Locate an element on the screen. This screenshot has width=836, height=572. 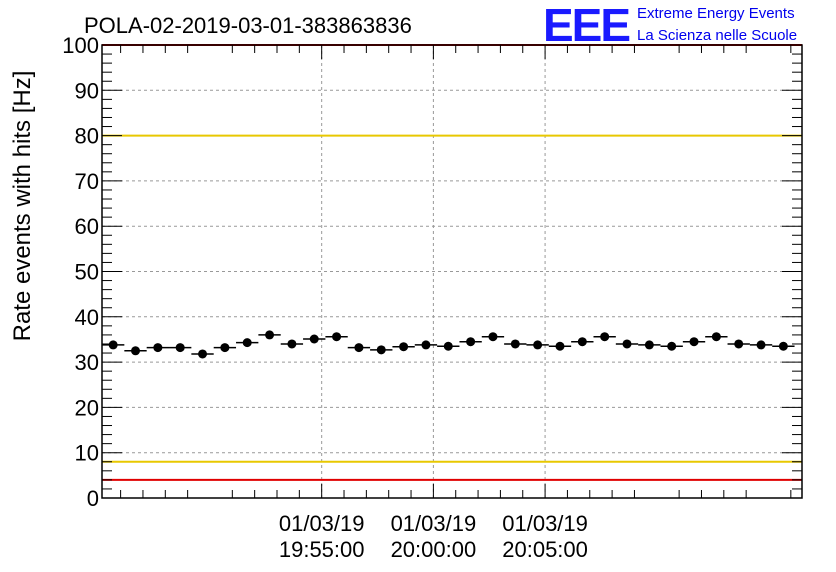
y-tick-label: 90 is located at coordinates (87, 90).